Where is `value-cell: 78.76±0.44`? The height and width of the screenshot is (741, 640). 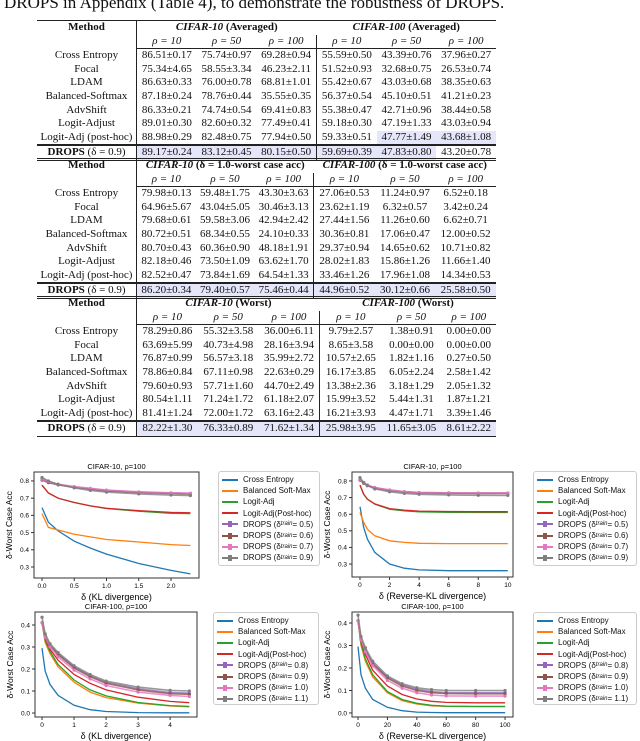 value-cell: 78.76±0.44 is located at coordinates (226, 95).